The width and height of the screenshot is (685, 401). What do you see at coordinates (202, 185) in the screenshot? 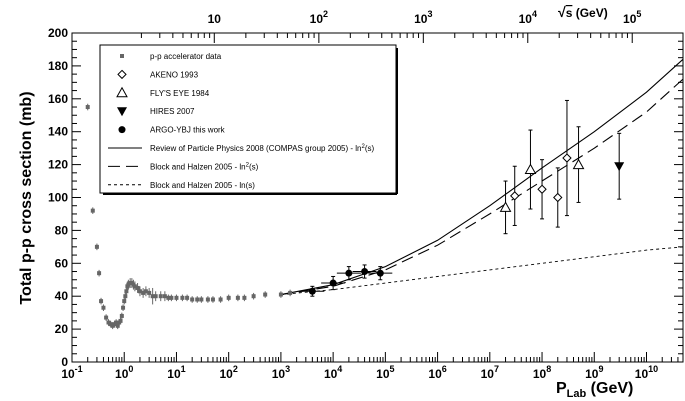
I see `legend-label: Block and Halzen 2005 - ln(s)` at bounding box center [202, 185].